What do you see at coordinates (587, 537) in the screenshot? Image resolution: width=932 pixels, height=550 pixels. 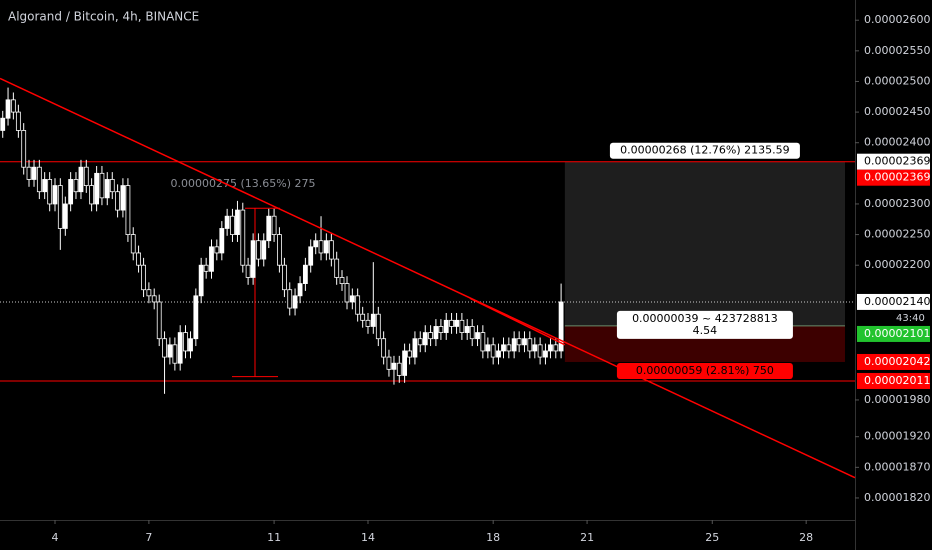 I see `x-tick-label: 21` at bounding box center [587, 537].